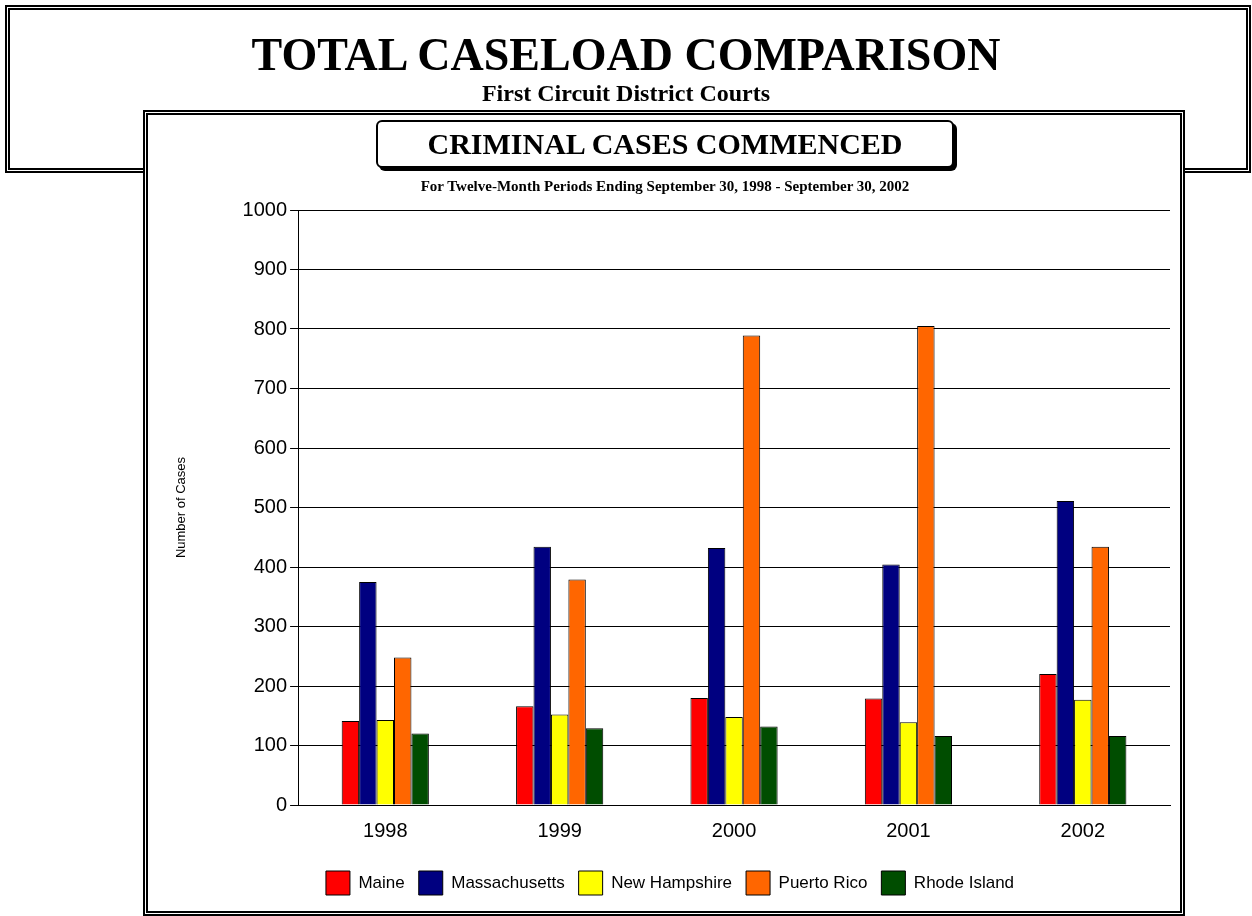 This screenshot has height=916, width=1252. What do you see at coordinates (908, 829) in the screenshot?
I see `x-tick-label: 2001` at bounding box center [908, 829].